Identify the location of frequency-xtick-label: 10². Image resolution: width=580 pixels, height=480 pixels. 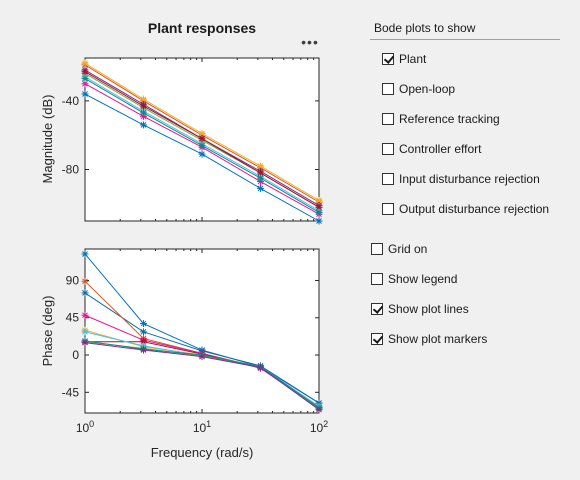
(319, 427).